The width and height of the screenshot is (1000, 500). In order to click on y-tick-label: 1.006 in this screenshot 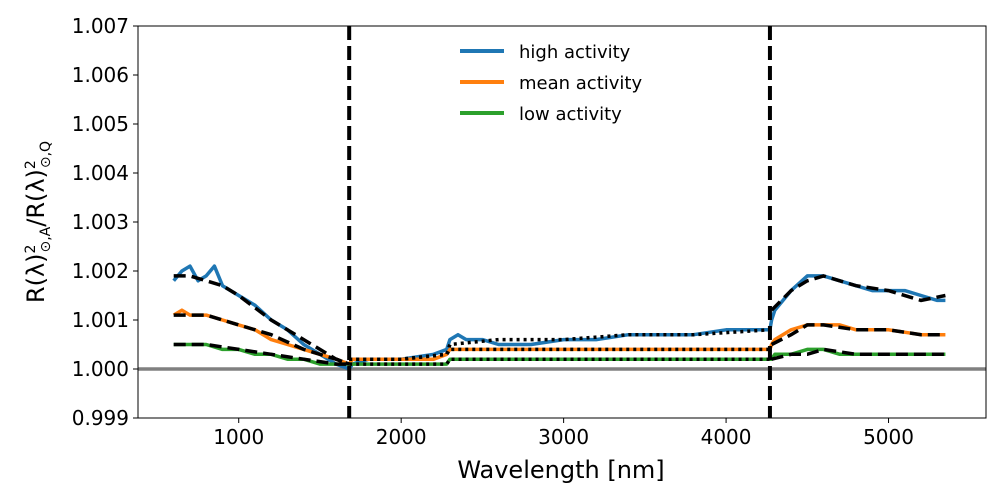, I will do `click(100, 75)`.